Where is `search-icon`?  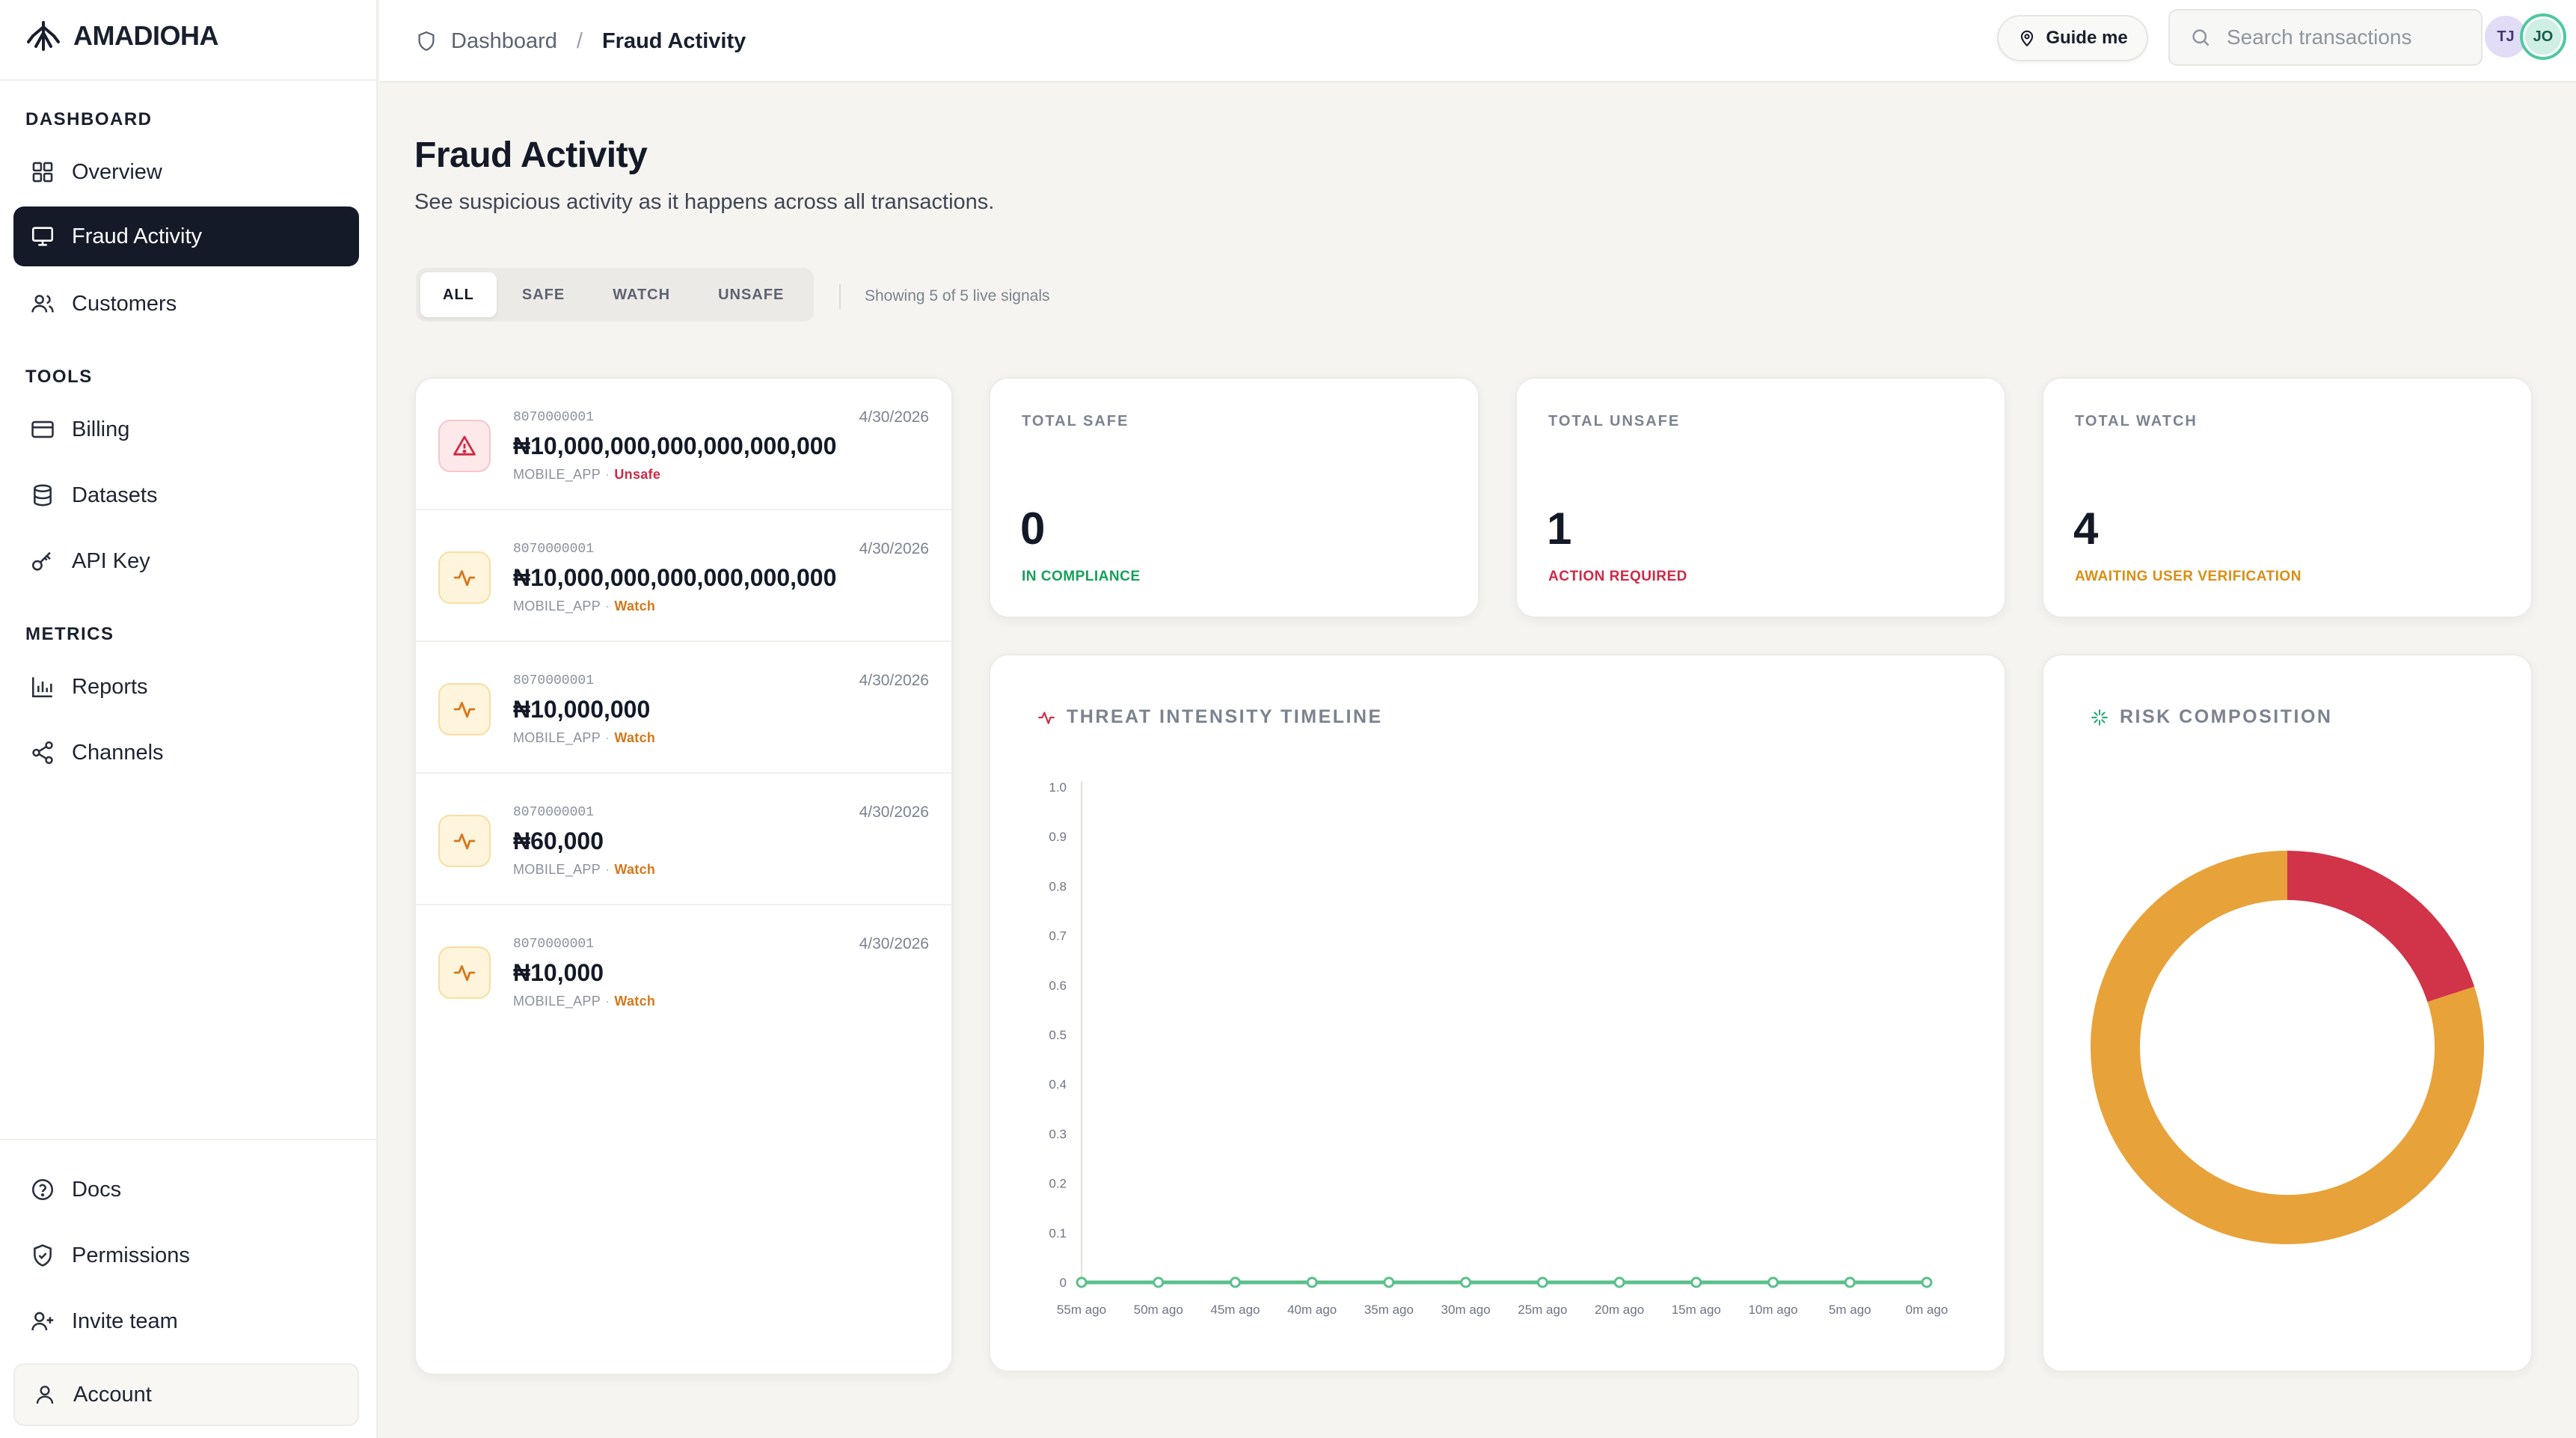 search-icon is located at coordinates (2200, 37).